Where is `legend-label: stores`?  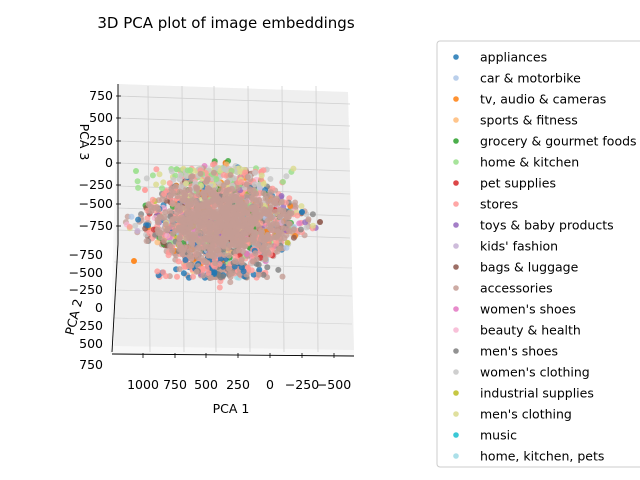
legend-label: stores is located at coordinates (499, 204).